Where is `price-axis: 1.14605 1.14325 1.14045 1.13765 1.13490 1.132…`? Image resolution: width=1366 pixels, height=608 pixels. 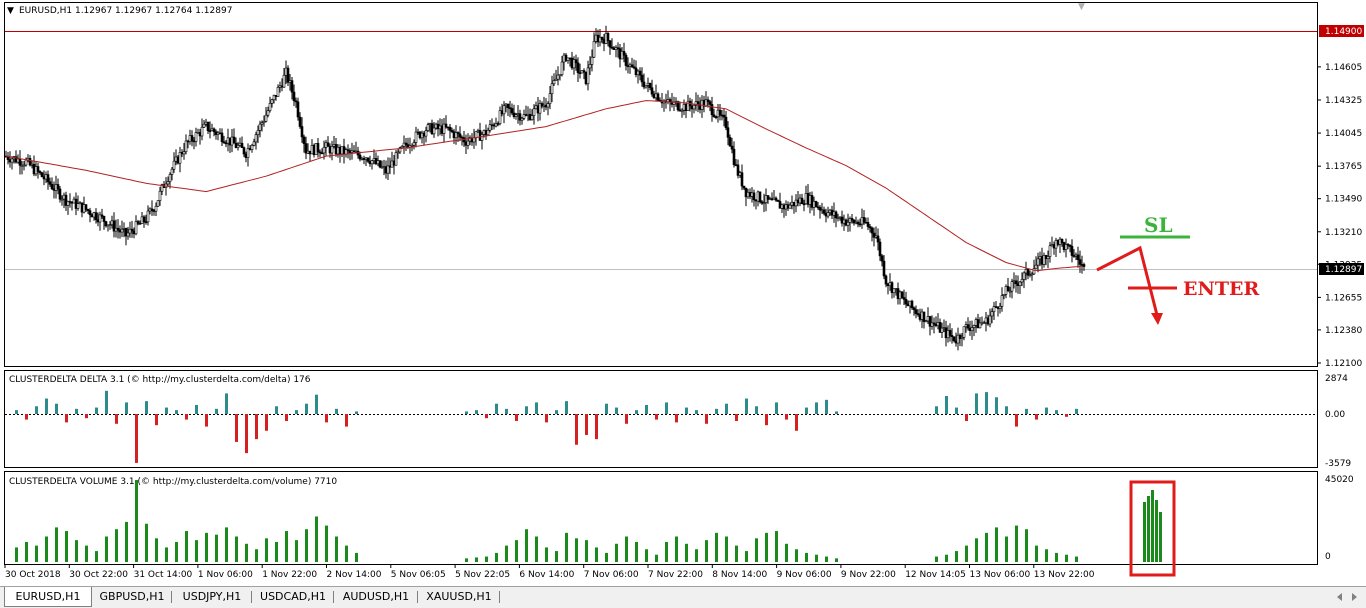 price-axis: 1.14605 1.14325 1.14045 1.13765 1.13490 1.132… is located at coordinates (1339, 216).